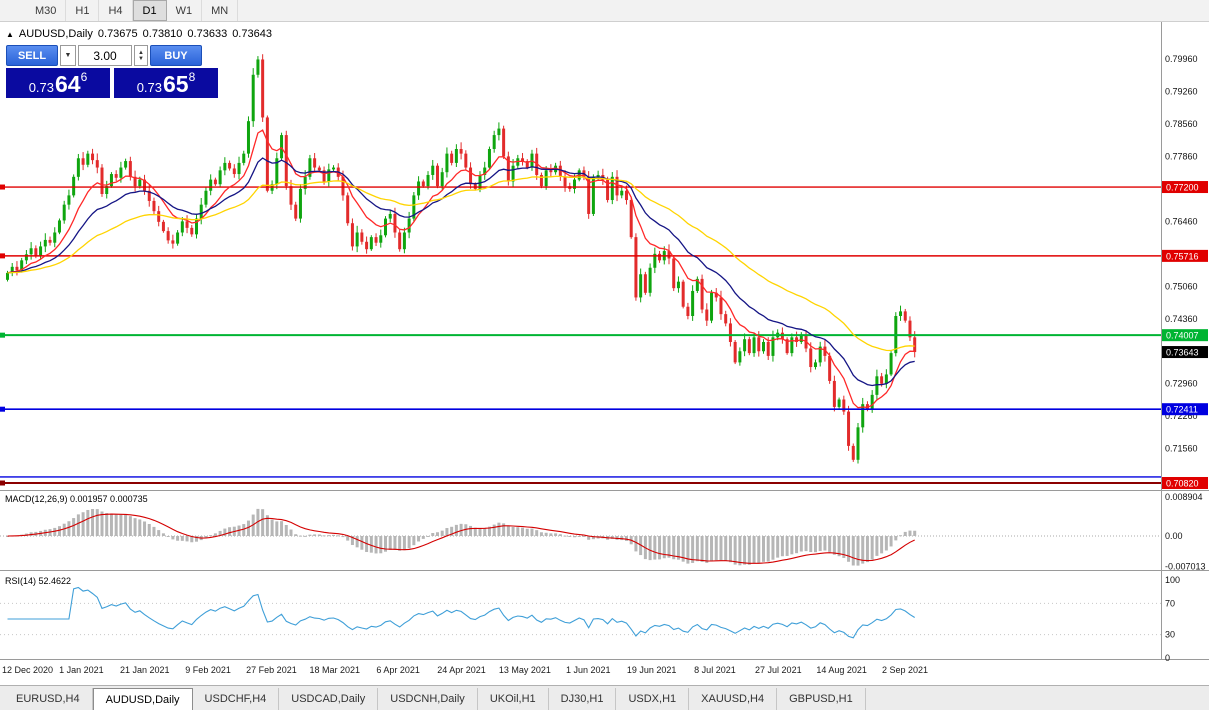 This screenshot has width=1209, height=710. Describe the element at coordinates (32, 55) in the screenshot. I see `sell-button: SELL` at that location.